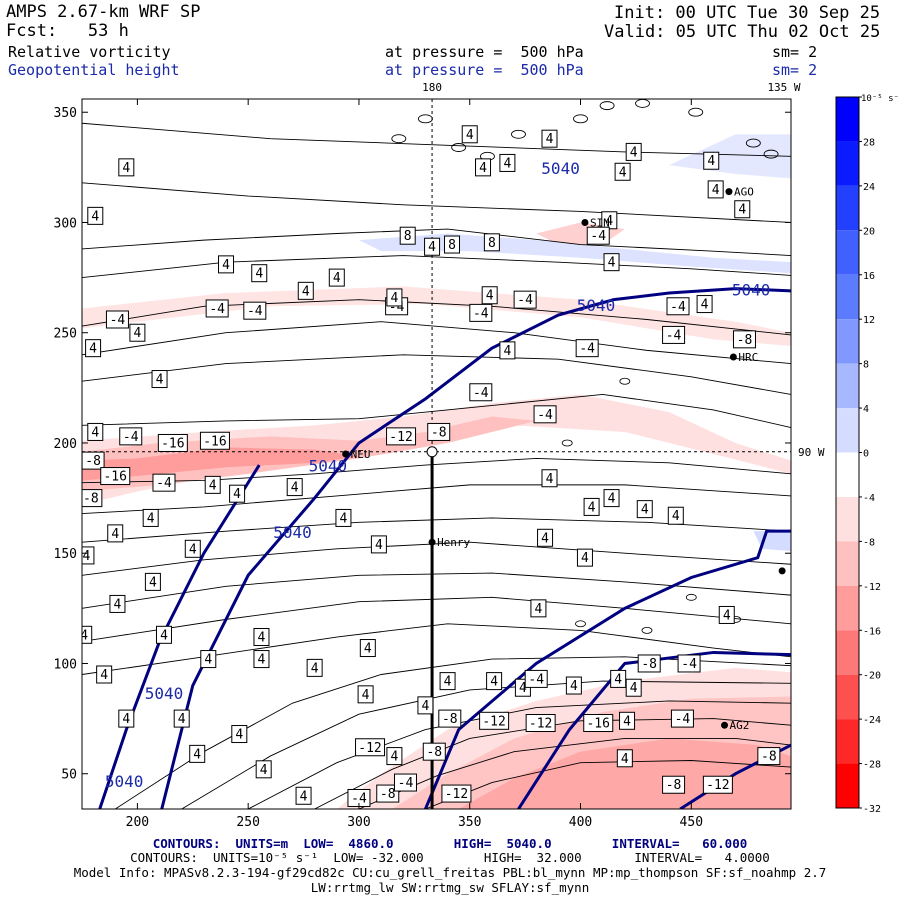  What do you see at coordinates (795, 52) in the screenshot?
I see `field1-smoothing: sm= 2` at bounding box center [795, 52].